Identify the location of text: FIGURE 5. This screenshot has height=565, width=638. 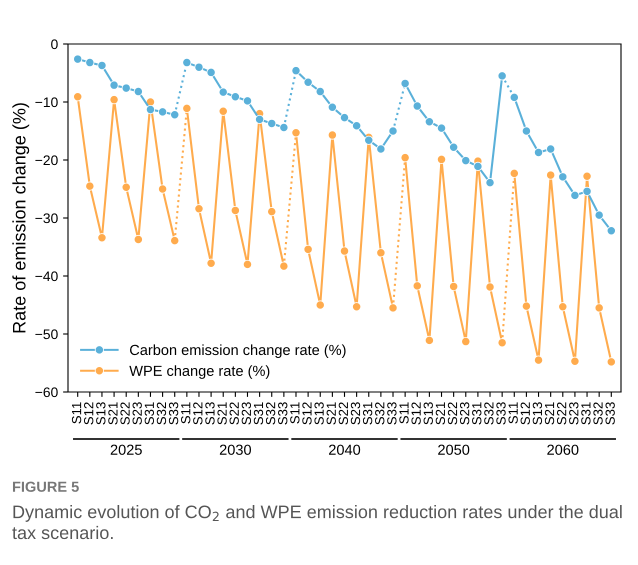
(45, 487).